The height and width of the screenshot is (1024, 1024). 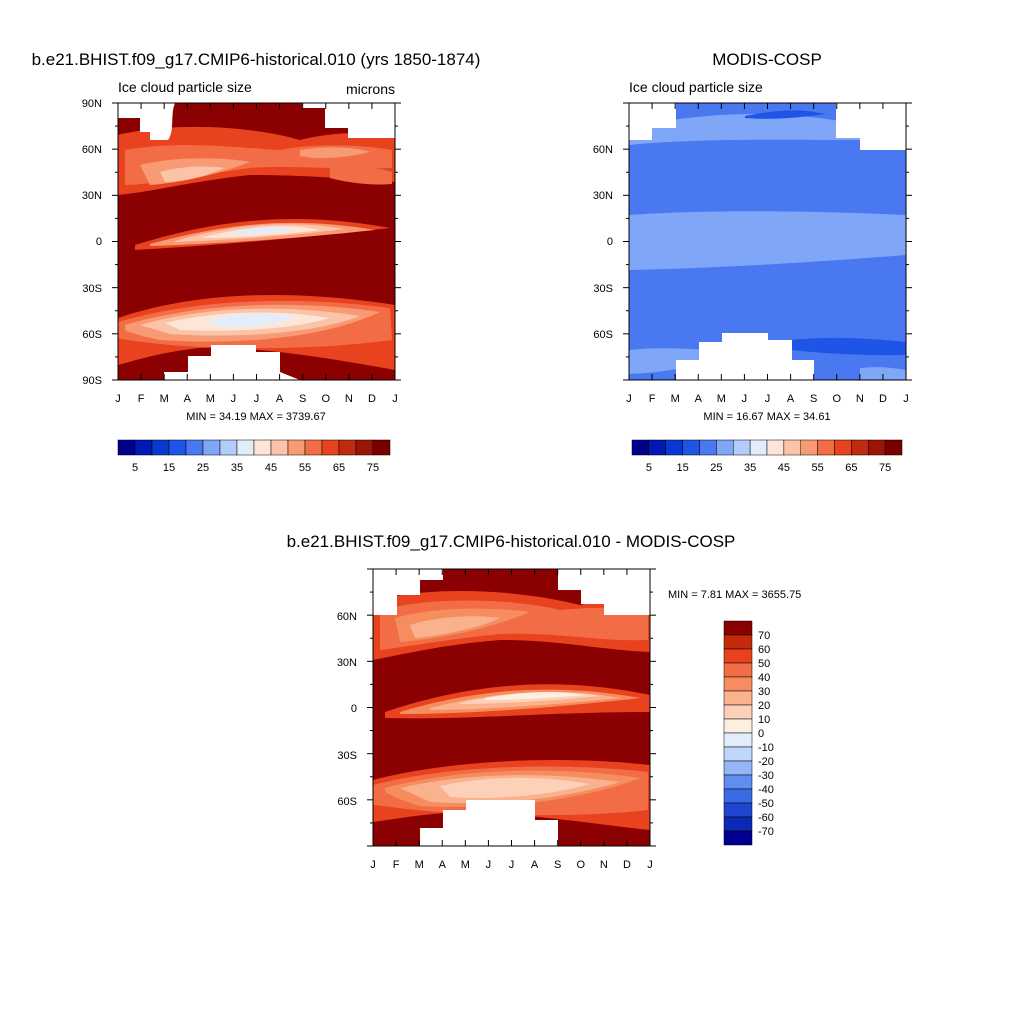 What do you see at coordinates (92, 242) in the screenshot?
I see `panel-model-lat-labels: 90N 60N 30N 0 30S 60S 90S` at bounding box center [92, 242].